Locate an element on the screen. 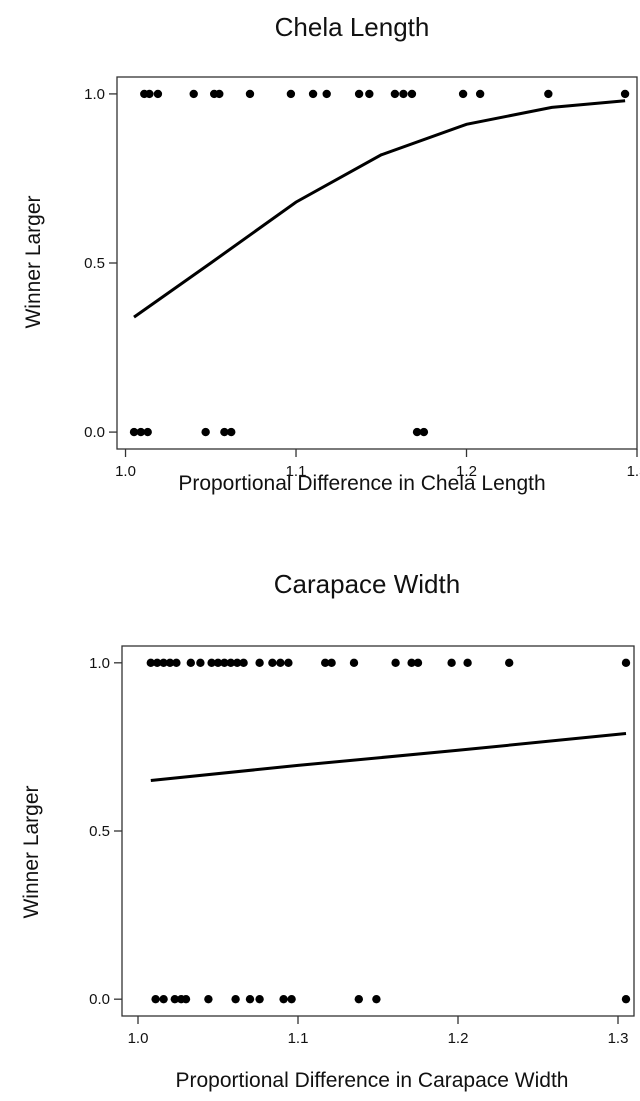  chart-title: Carapace Width is located at coordinates (367, 584).